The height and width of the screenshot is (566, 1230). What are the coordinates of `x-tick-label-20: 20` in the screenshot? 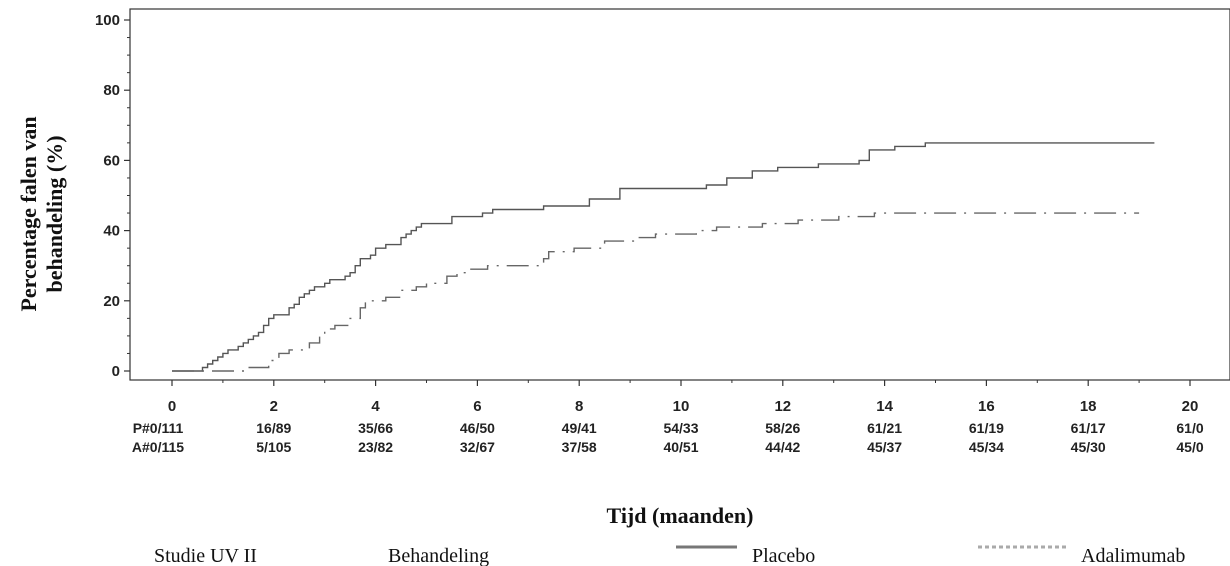 It's located at (1190, 406).